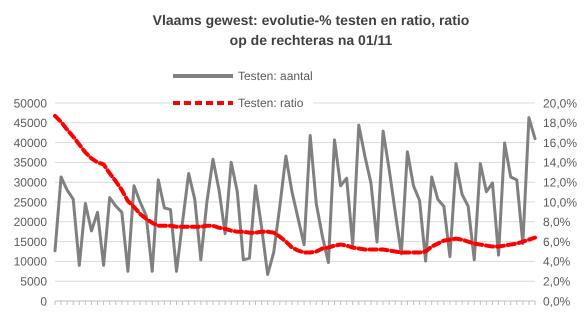  Describe the element at coordinates (31, 123) in the screenshot. I see `y-tick-label: 45000` at that location.